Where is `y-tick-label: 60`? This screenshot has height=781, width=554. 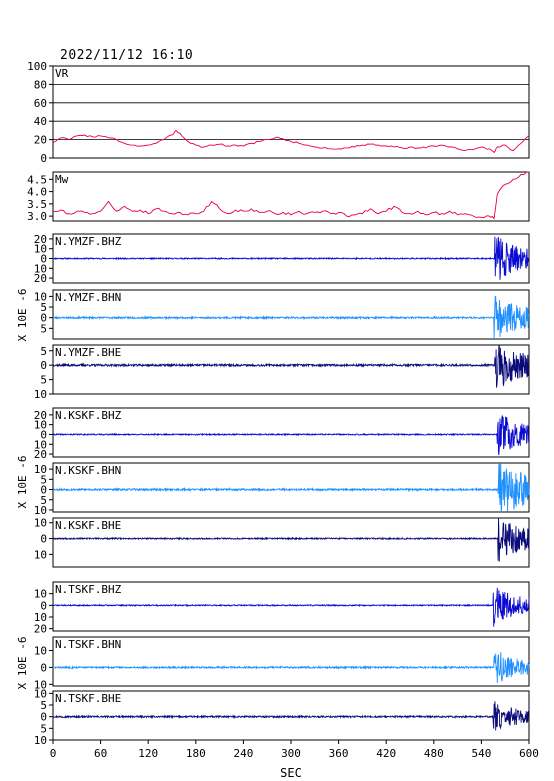 y-tick-label: 60 is located at coordinates (40, 103).